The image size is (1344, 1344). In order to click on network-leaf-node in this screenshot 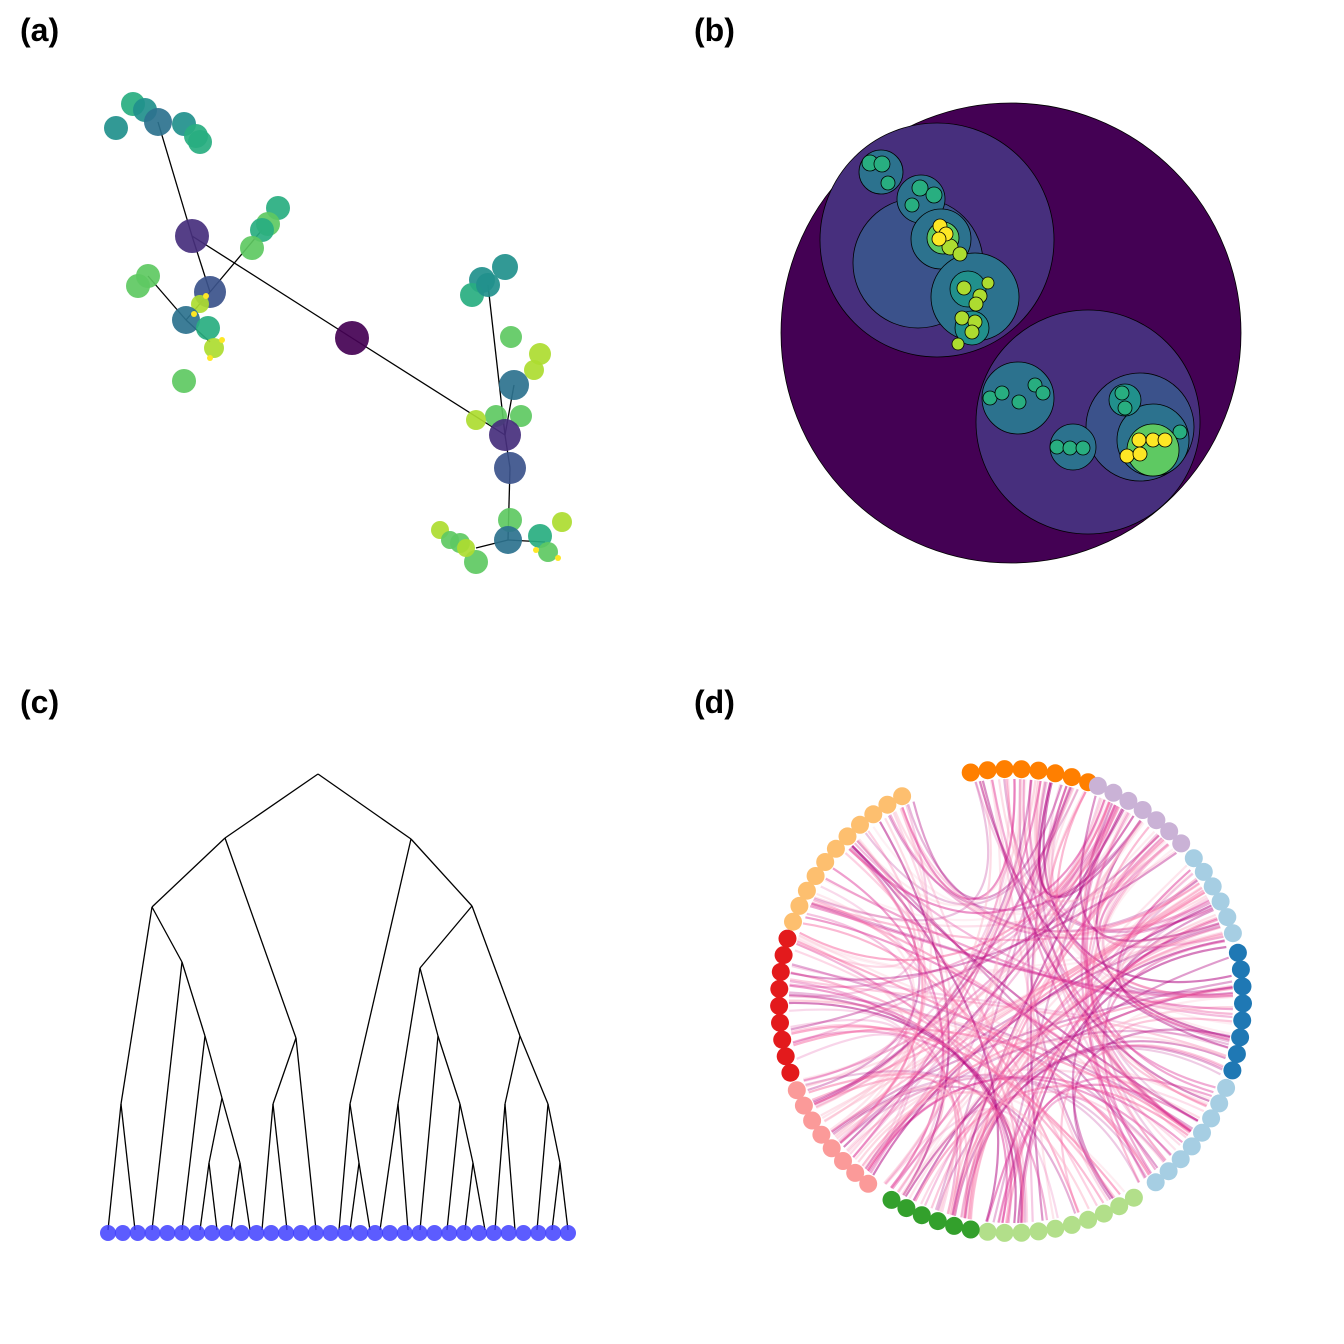, I will do `click(222, 340)`.